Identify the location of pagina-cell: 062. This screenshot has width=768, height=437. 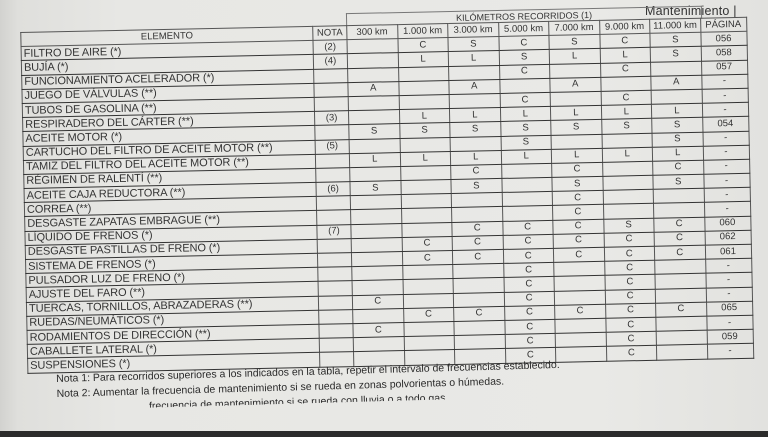
(727, 238).